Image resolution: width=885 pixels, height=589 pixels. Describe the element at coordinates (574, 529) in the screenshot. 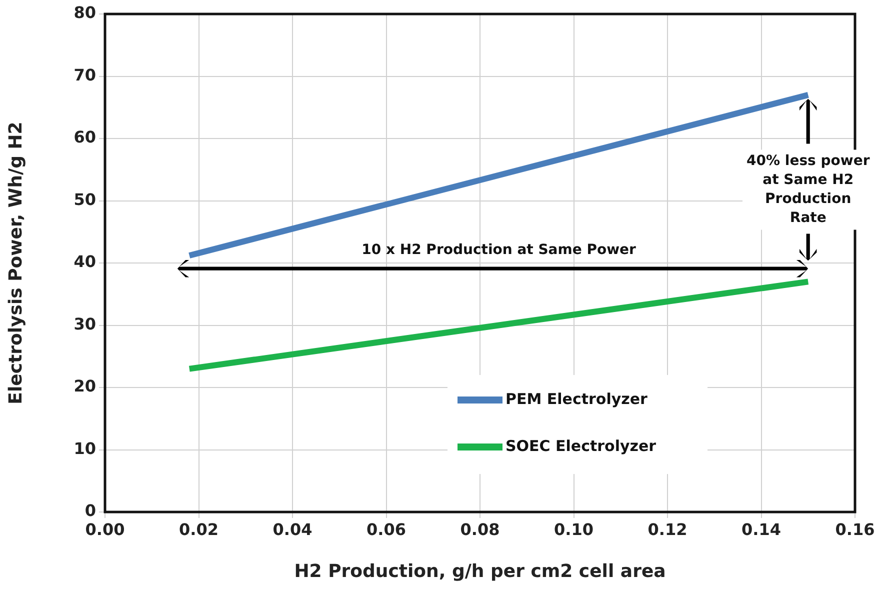

I see `x-tick-label: 0.10` at that location.